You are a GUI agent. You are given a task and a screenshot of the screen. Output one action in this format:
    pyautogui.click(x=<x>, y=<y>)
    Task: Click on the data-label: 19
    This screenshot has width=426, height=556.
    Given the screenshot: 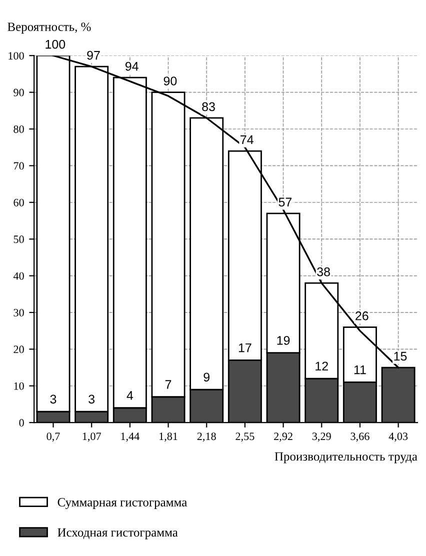 What is the action you would take?
    pyautogui.click(x=283, y=340)
    